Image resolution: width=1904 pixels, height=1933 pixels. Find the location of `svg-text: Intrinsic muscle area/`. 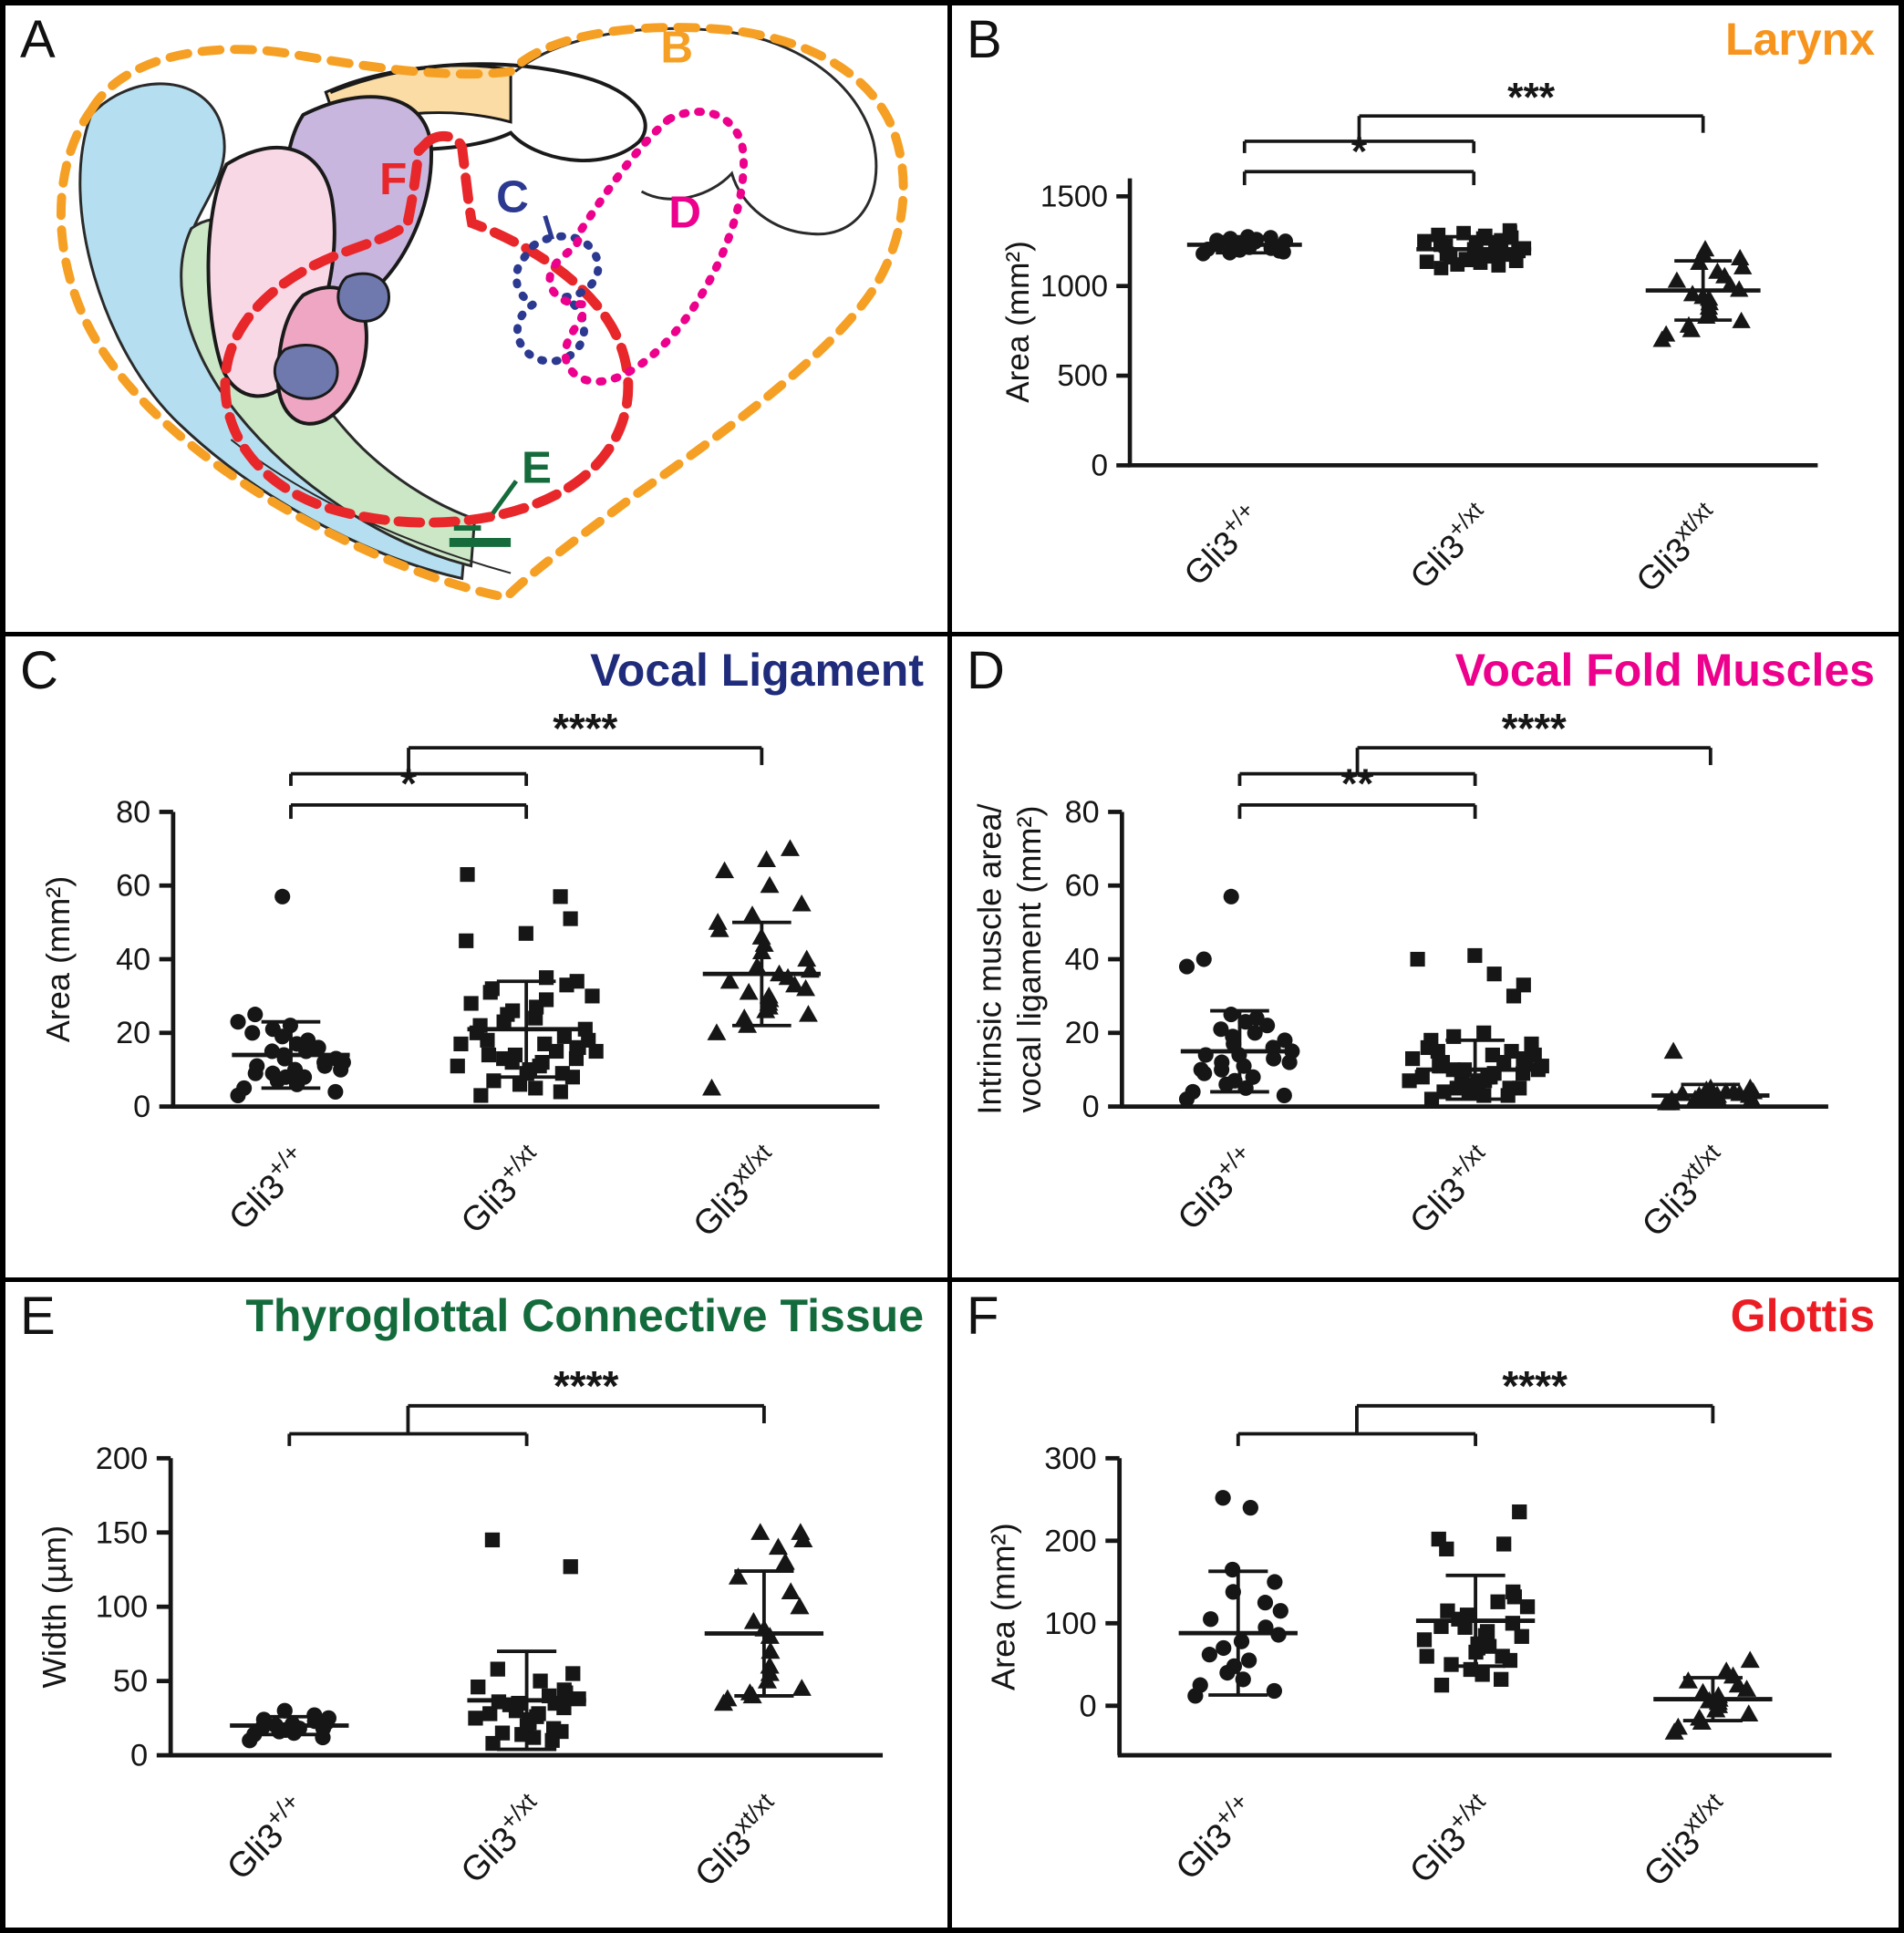

svg-text: Intrinsic muscle area/ is located at coordinates (989, 958).